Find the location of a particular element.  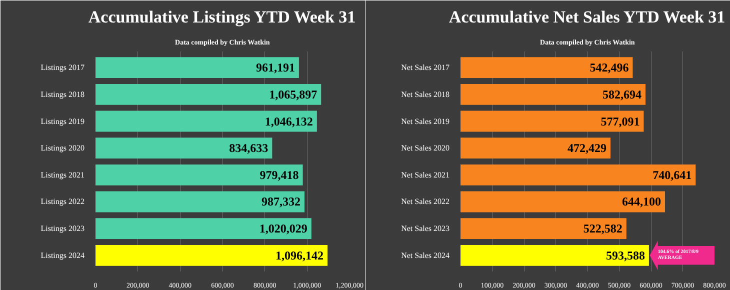

data-label: 961,191 is located at coordinates (275, 67).